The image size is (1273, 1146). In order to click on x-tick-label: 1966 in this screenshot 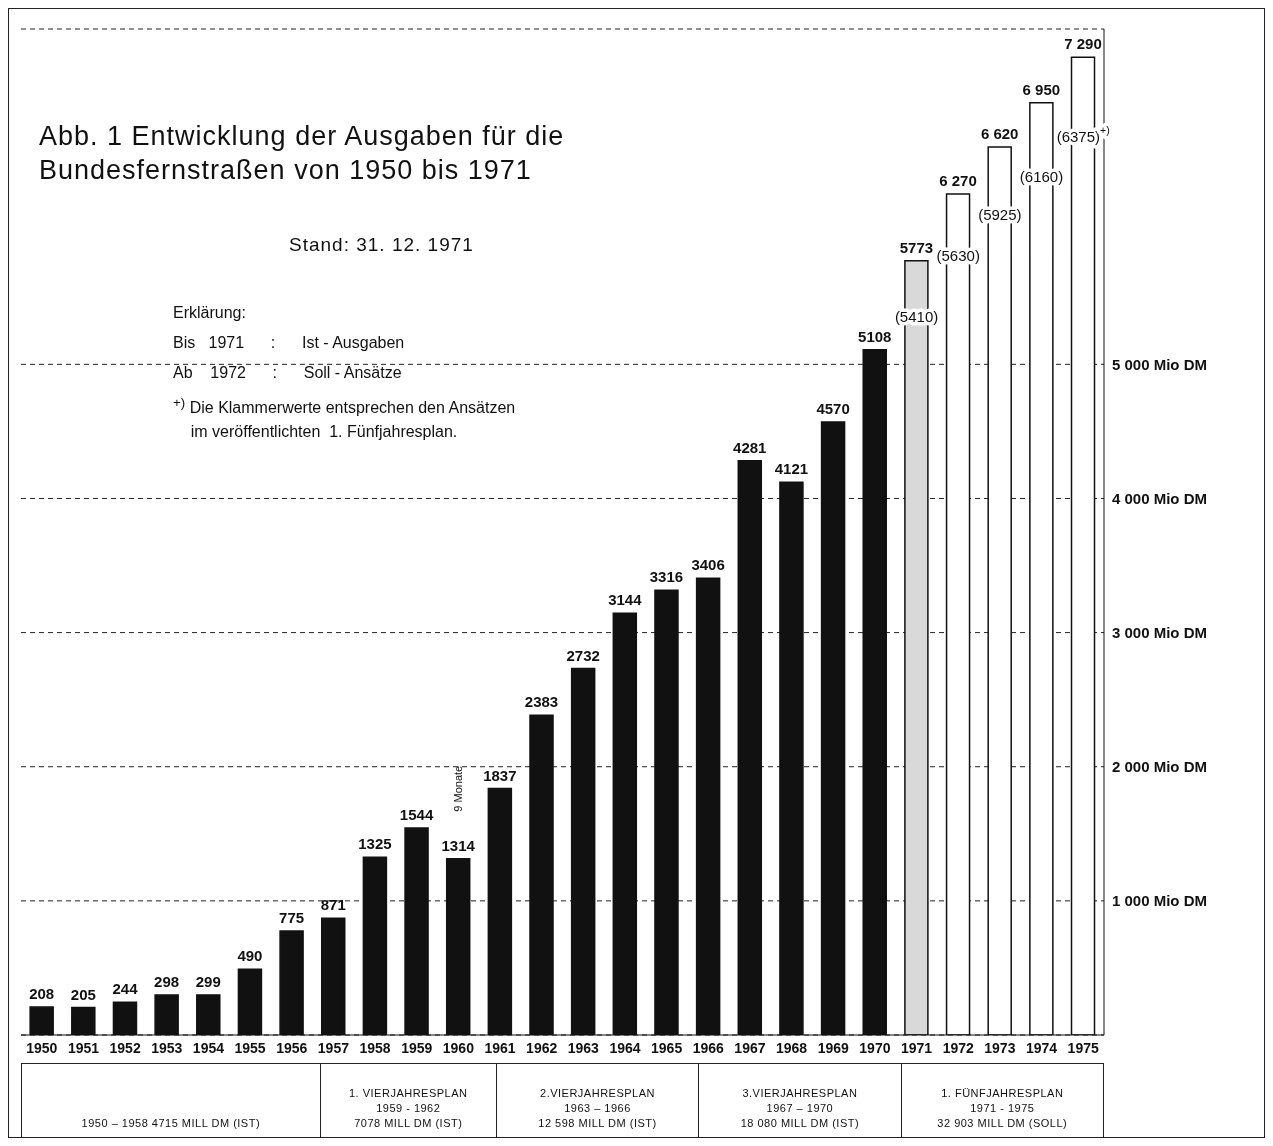, I will do `click(708, 1047)`.